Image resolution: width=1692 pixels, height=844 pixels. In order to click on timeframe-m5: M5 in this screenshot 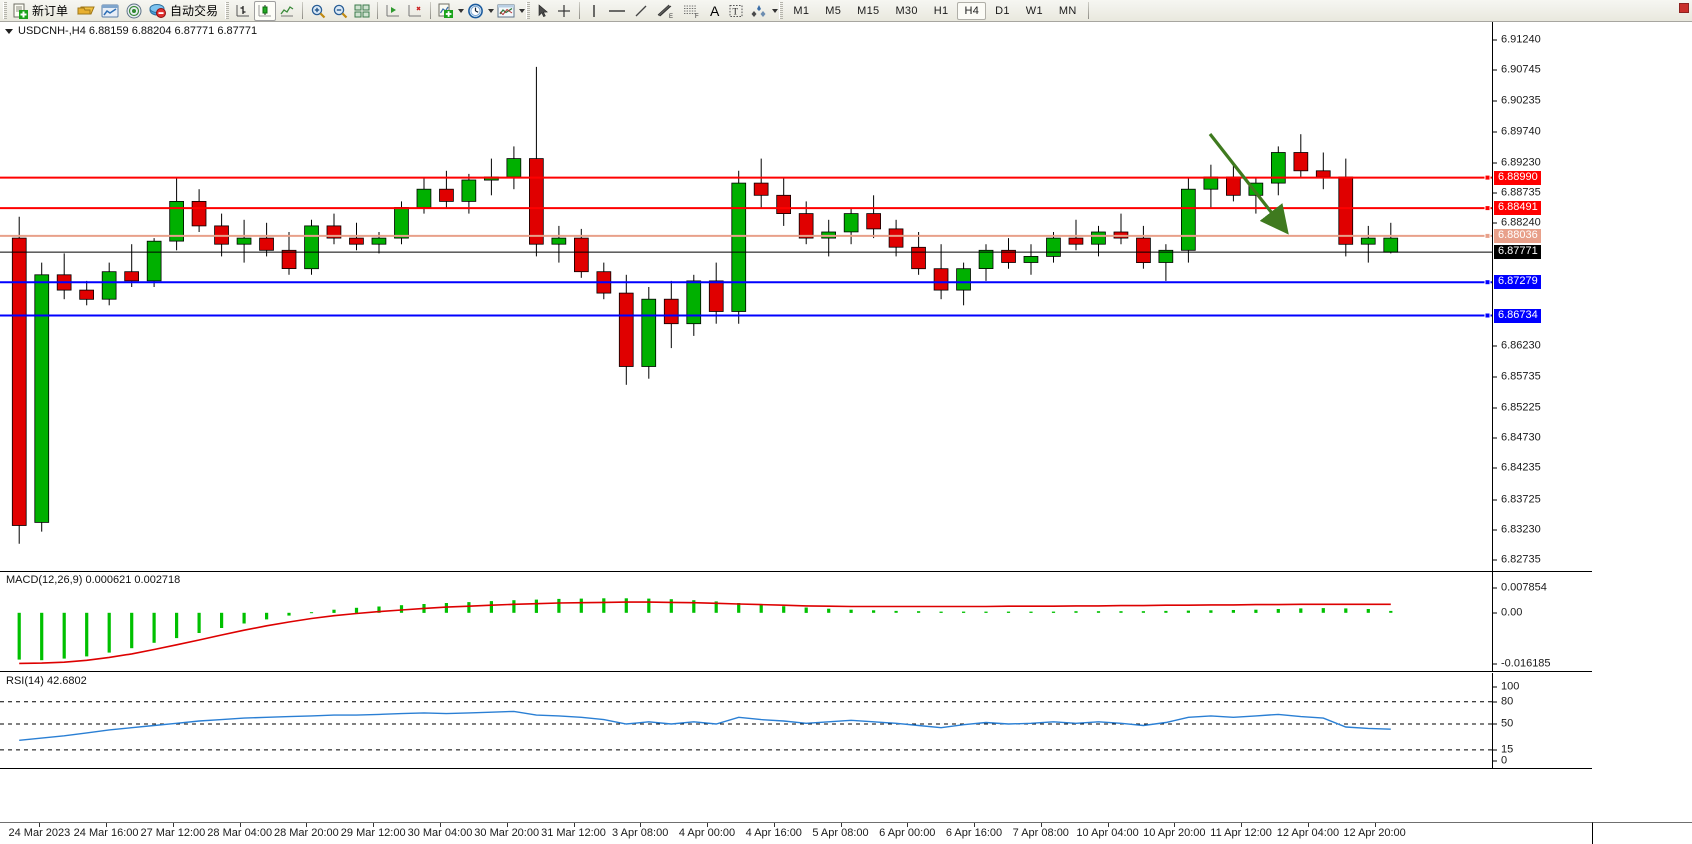, I will do `click(833, 10)`.